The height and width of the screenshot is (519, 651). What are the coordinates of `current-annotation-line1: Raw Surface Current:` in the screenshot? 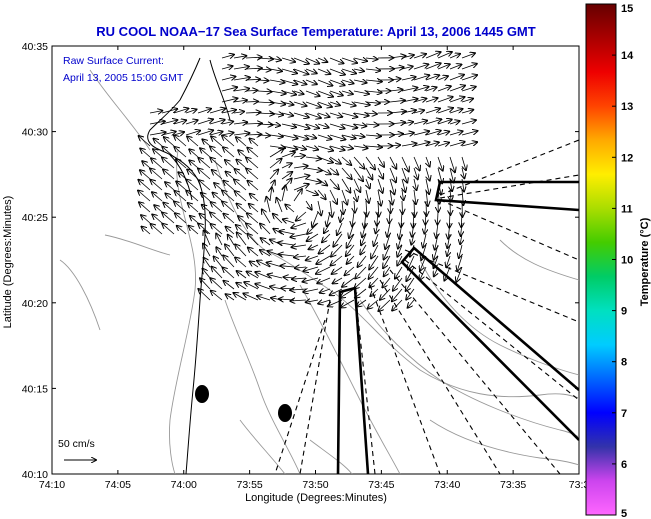 It's located at (113, 61).